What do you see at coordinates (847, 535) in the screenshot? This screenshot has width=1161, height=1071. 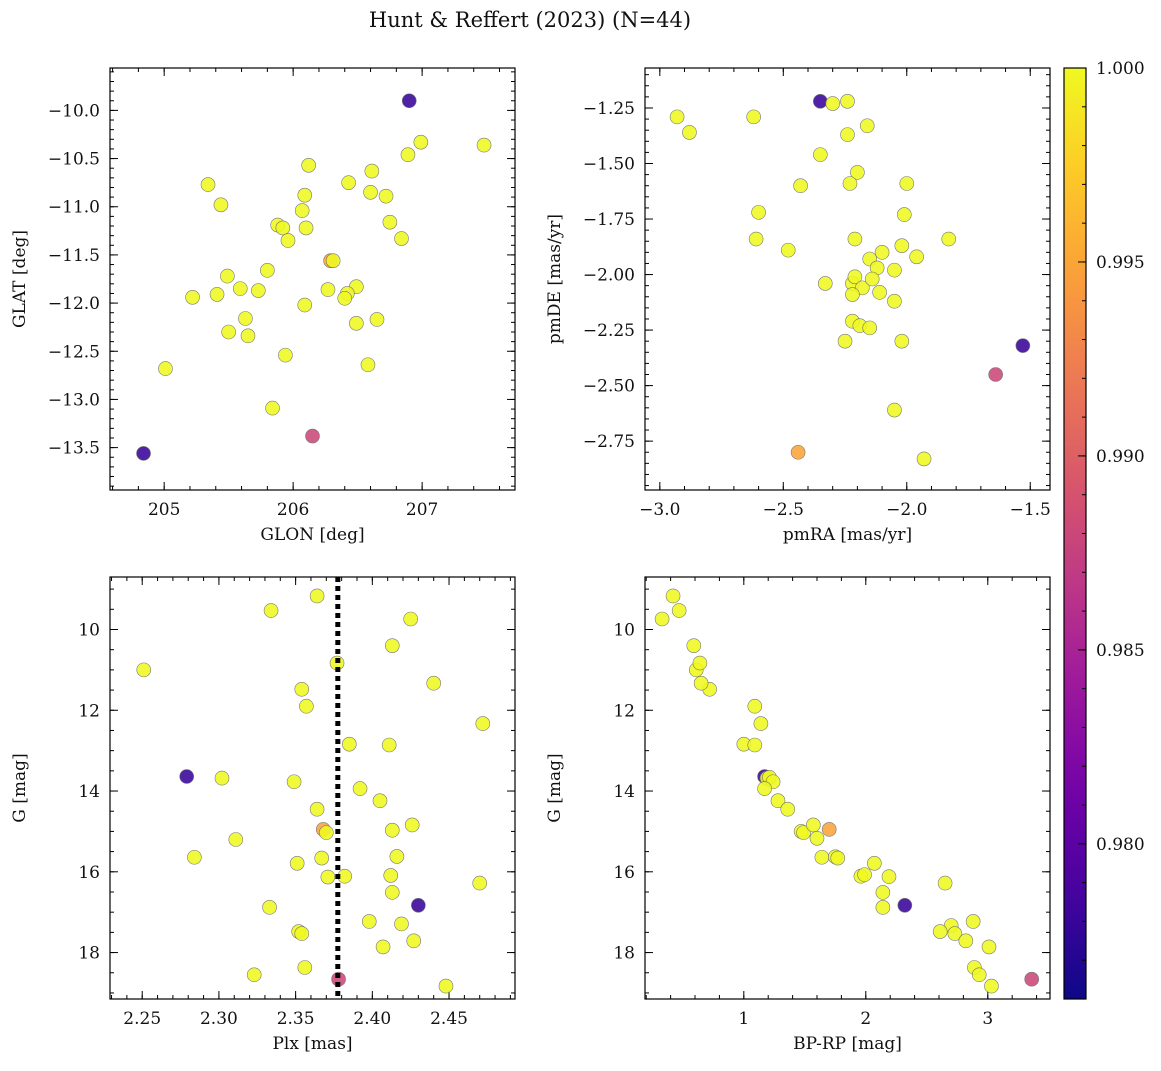 I see `x-axis-label: pmRA [mas/yr]` at bounding box center [847, 535].